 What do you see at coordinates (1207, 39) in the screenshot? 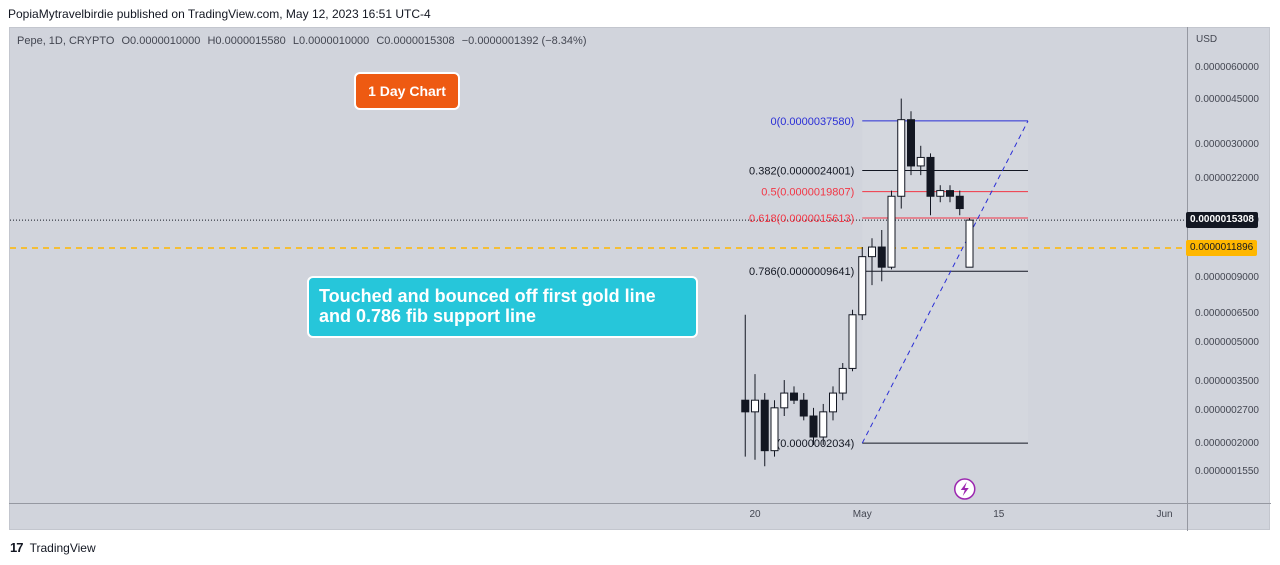
I see `currency-label: USD` at bounding box center [1207, 39].